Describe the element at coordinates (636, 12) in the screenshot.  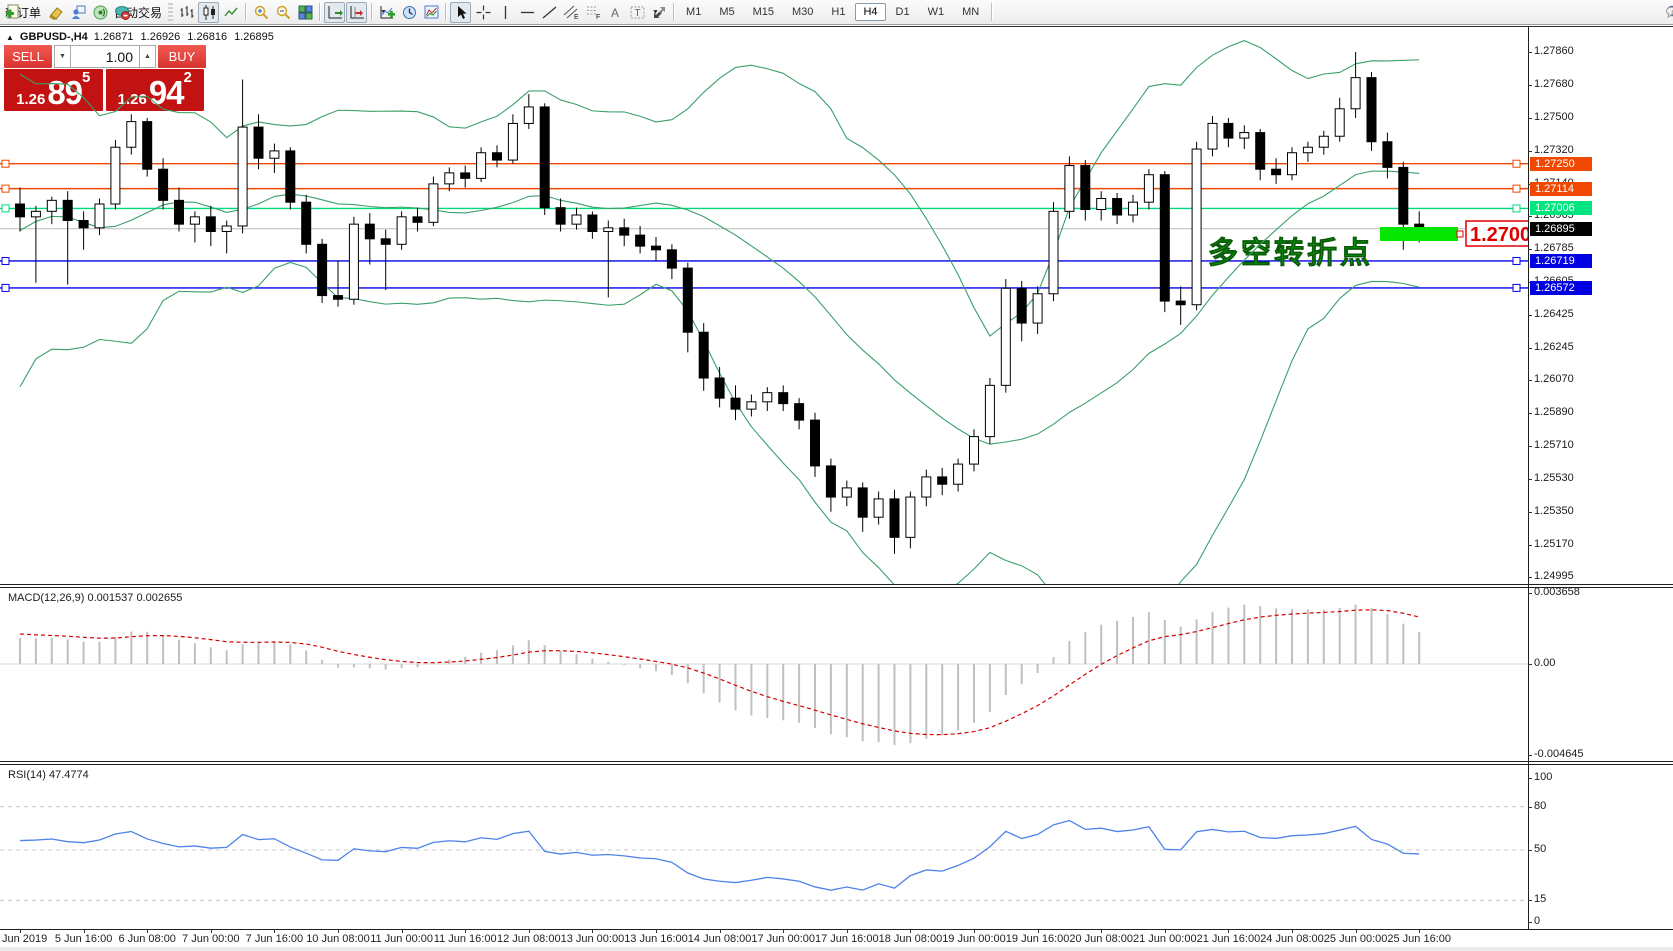
I see `text-label-button: T` at that location.